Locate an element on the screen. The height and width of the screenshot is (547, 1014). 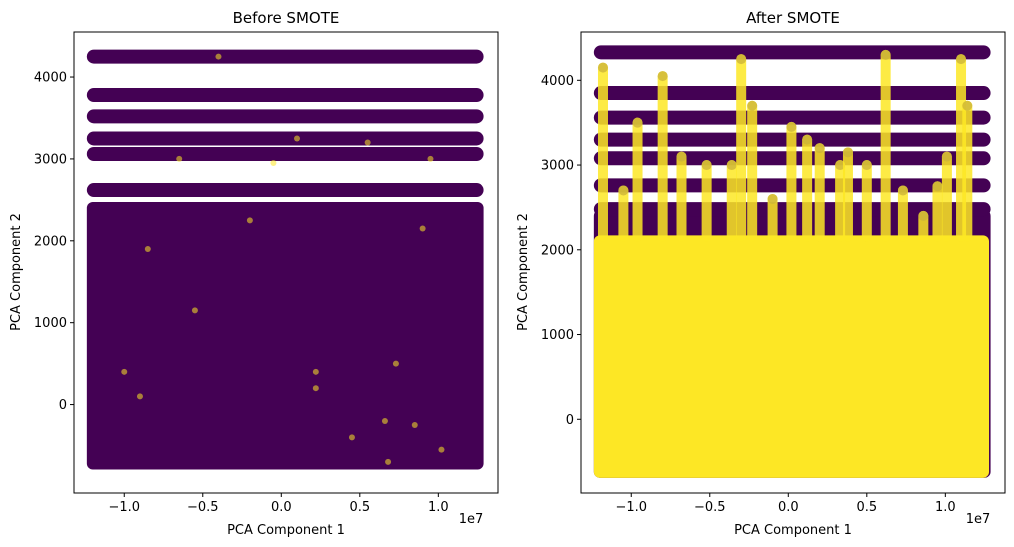
y-axis-label-after: PCA Component 2 is located at coordinates (523, 272).